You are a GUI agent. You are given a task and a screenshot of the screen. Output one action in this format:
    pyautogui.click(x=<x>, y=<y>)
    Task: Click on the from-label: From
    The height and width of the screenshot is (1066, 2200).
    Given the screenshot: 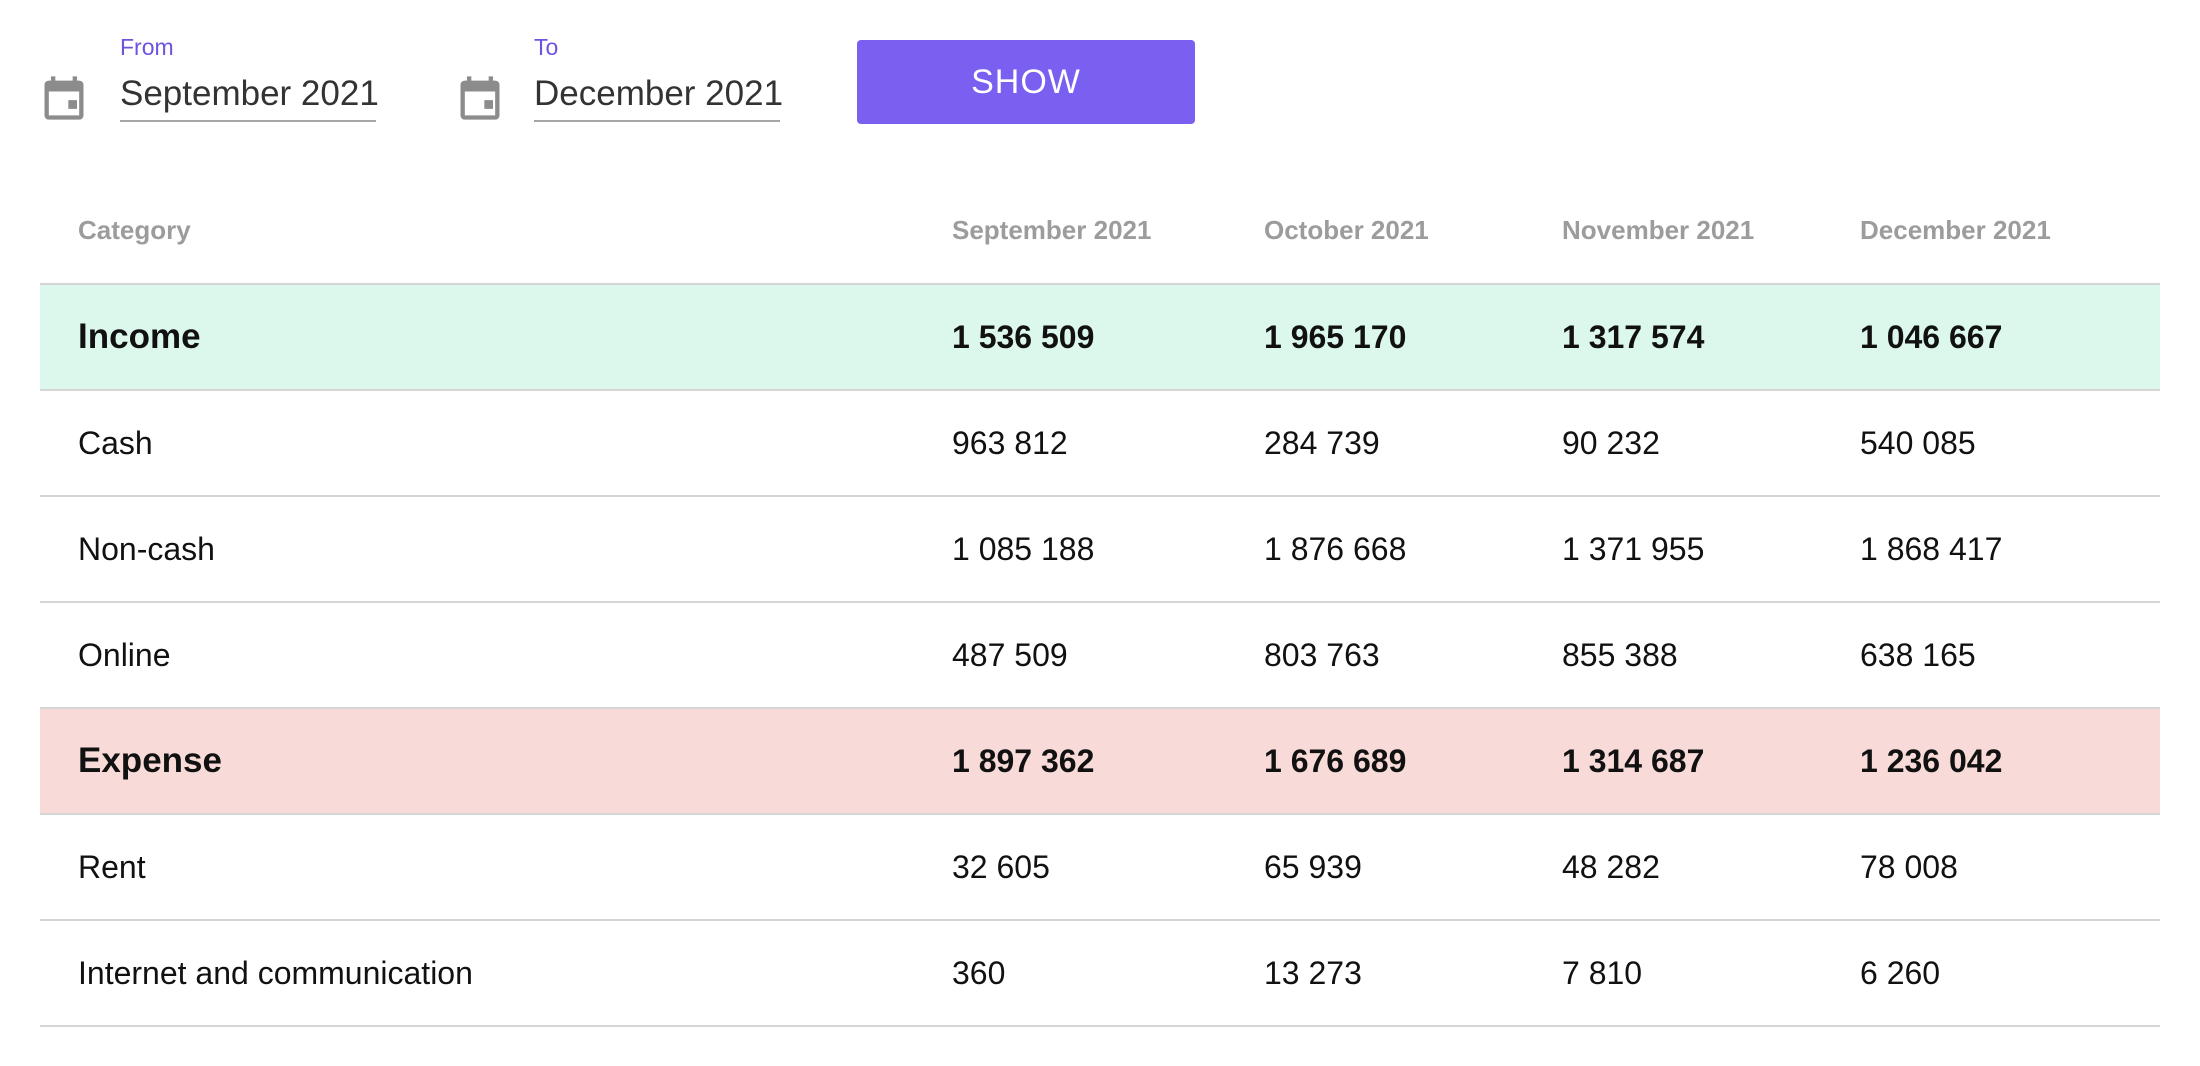 What is the action you would take?
    pyautogui.click(x=147, y=47)
    